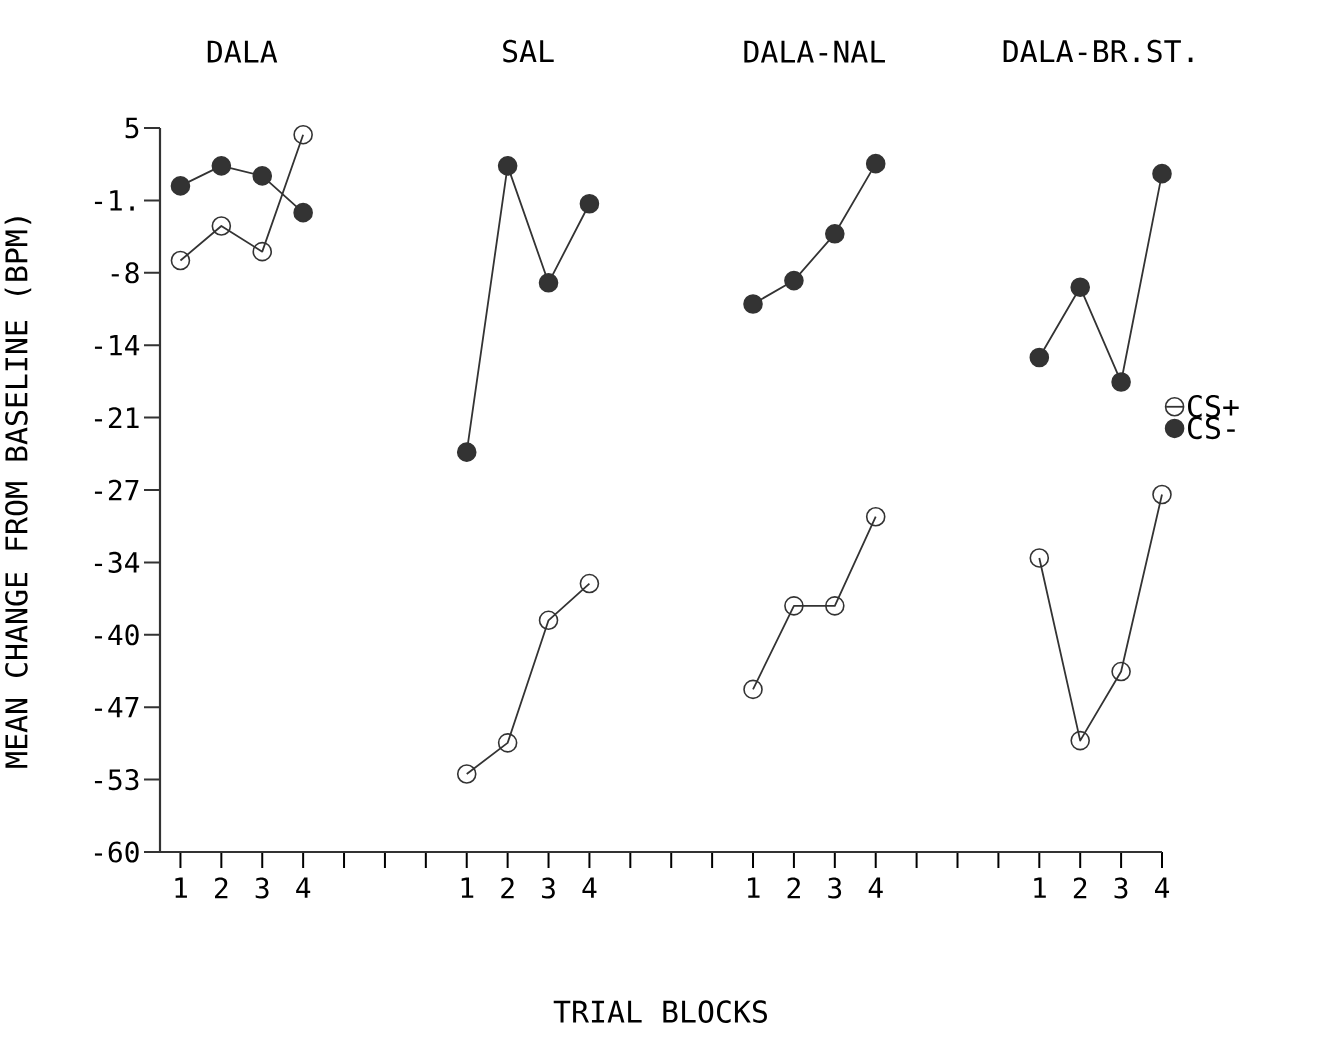 This screenshot has height=1046, width=1340. Describe the element at coordinates (528, 51) in the screenshot. I see `text: SAL` at that location.